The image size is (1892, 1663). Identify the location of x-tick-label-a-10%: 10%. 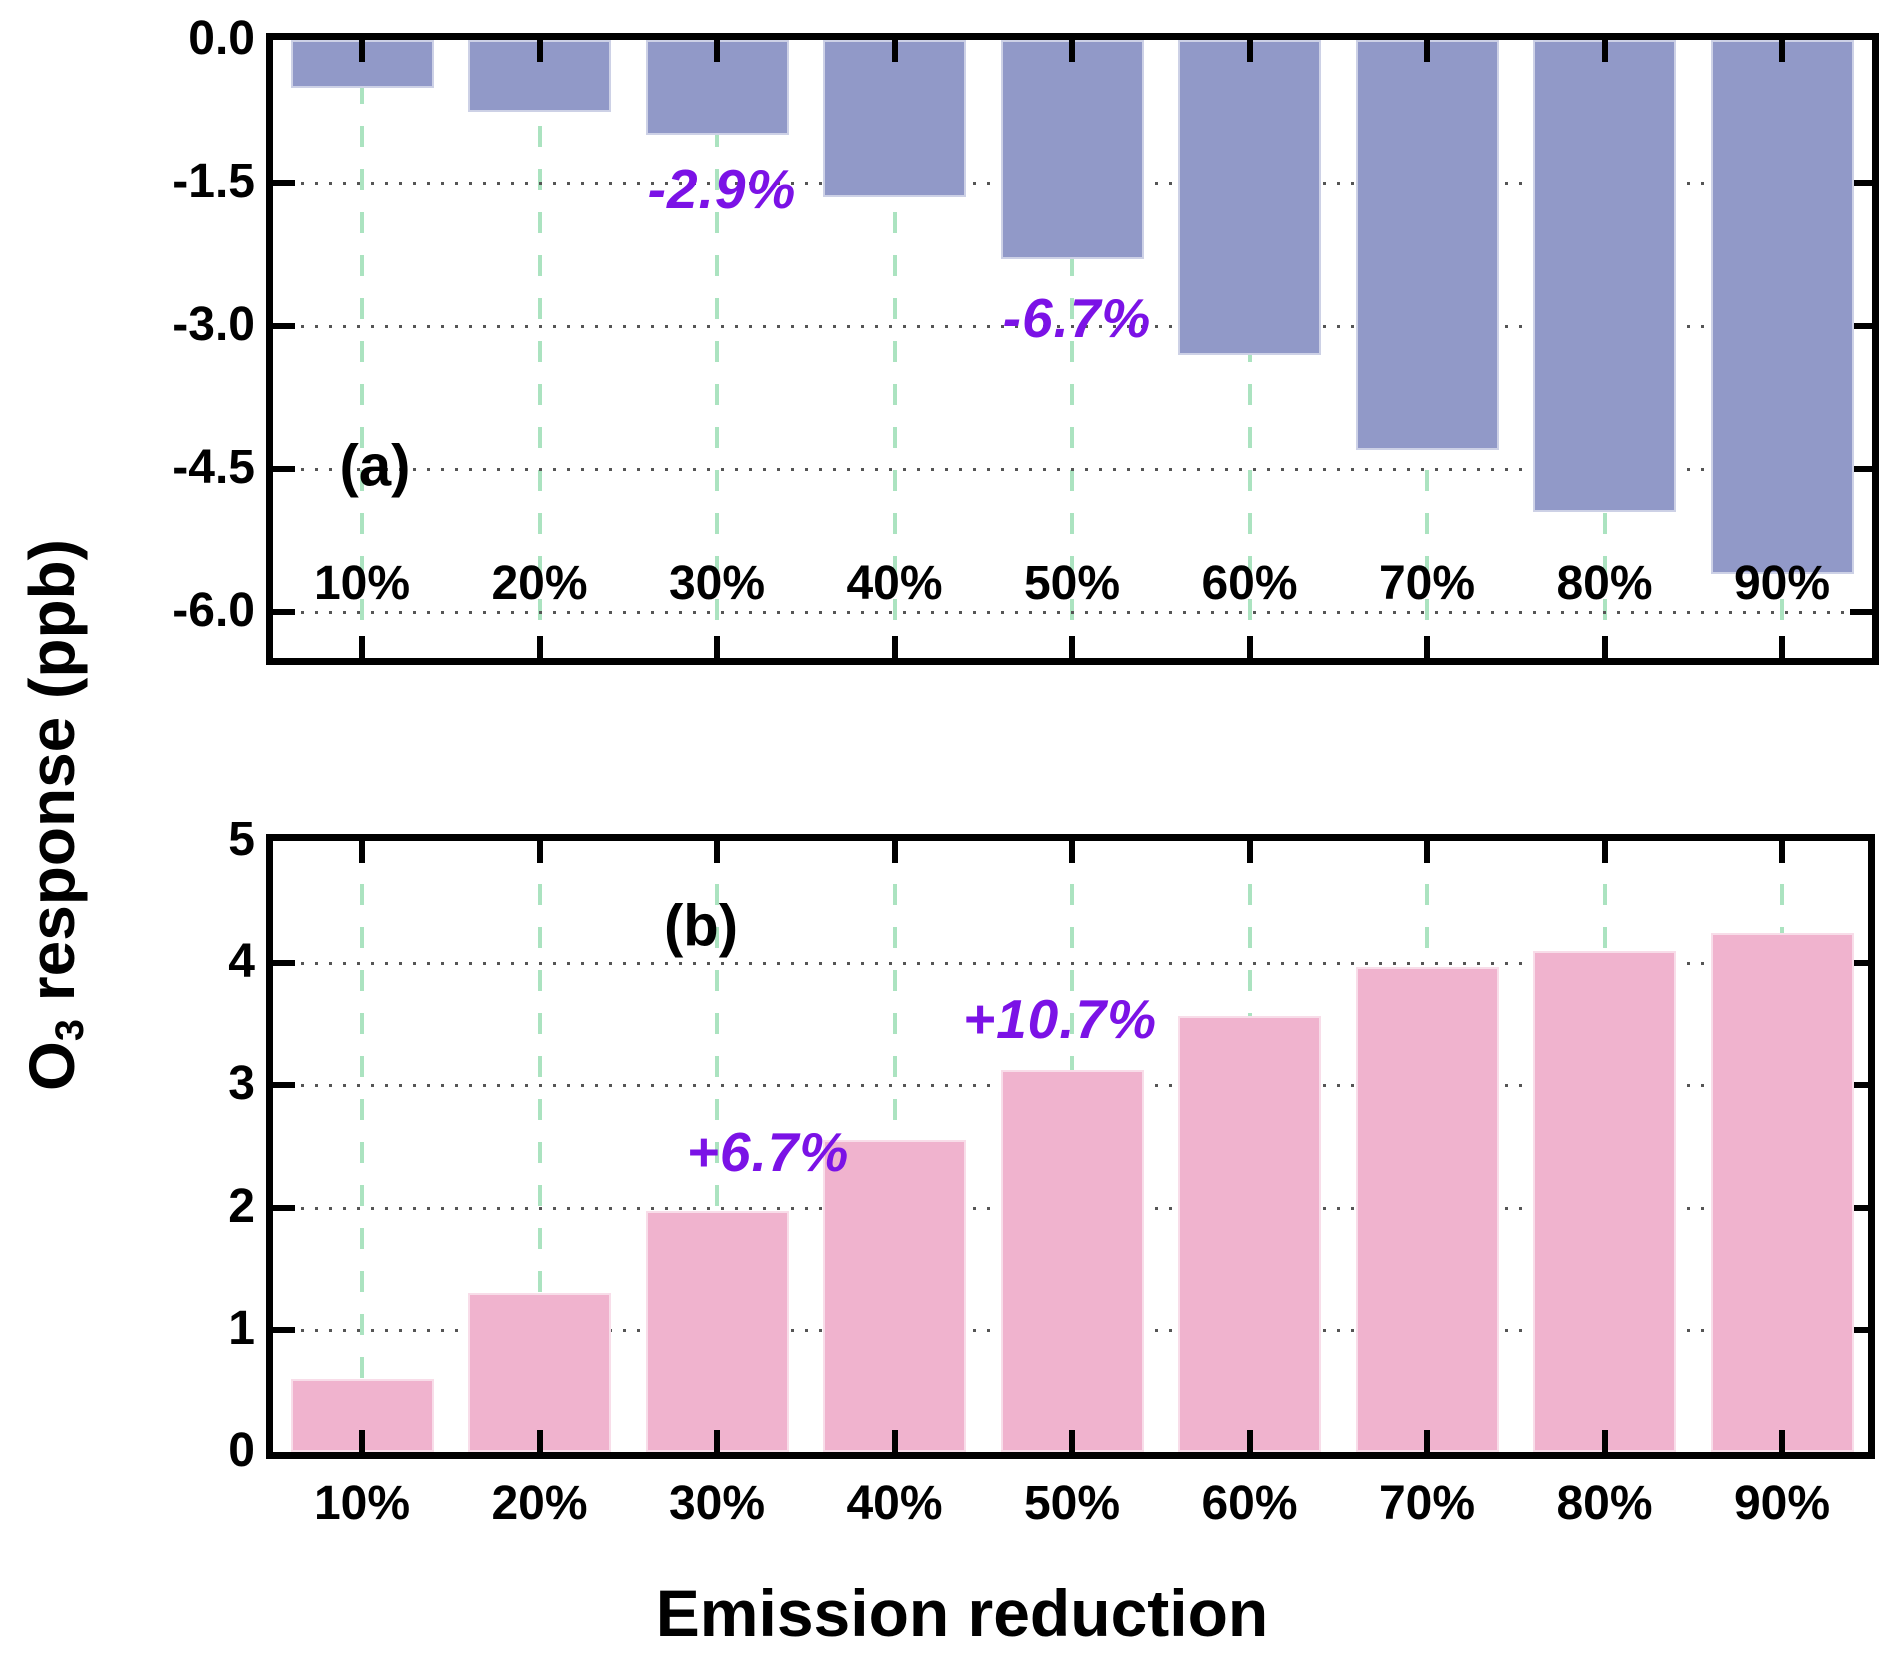
(362, 583).